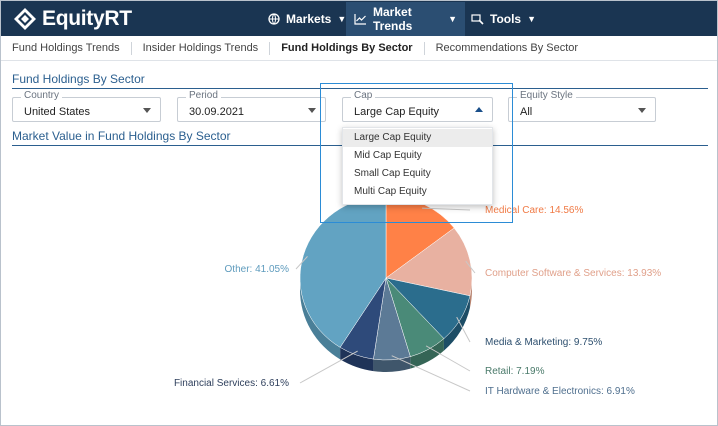 The width and height of the screenshot is (718, 426). I want to click on equityrt-logo-icon, so click(25, 19).